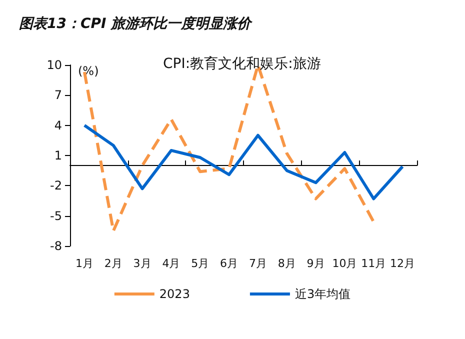 The height and width of the screenshot is (339, 465). What do you see at coordinates (287, 263) in the screenshot?
I see `x-tick-label: 8月` at bounding box center [287, 263].